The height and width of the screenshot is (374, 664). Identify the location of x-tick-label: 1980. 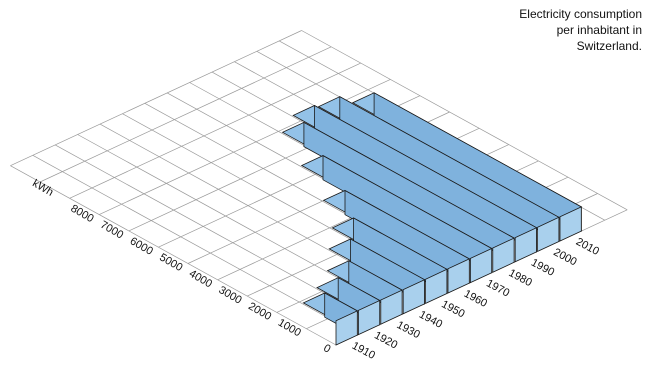
(520, 278).